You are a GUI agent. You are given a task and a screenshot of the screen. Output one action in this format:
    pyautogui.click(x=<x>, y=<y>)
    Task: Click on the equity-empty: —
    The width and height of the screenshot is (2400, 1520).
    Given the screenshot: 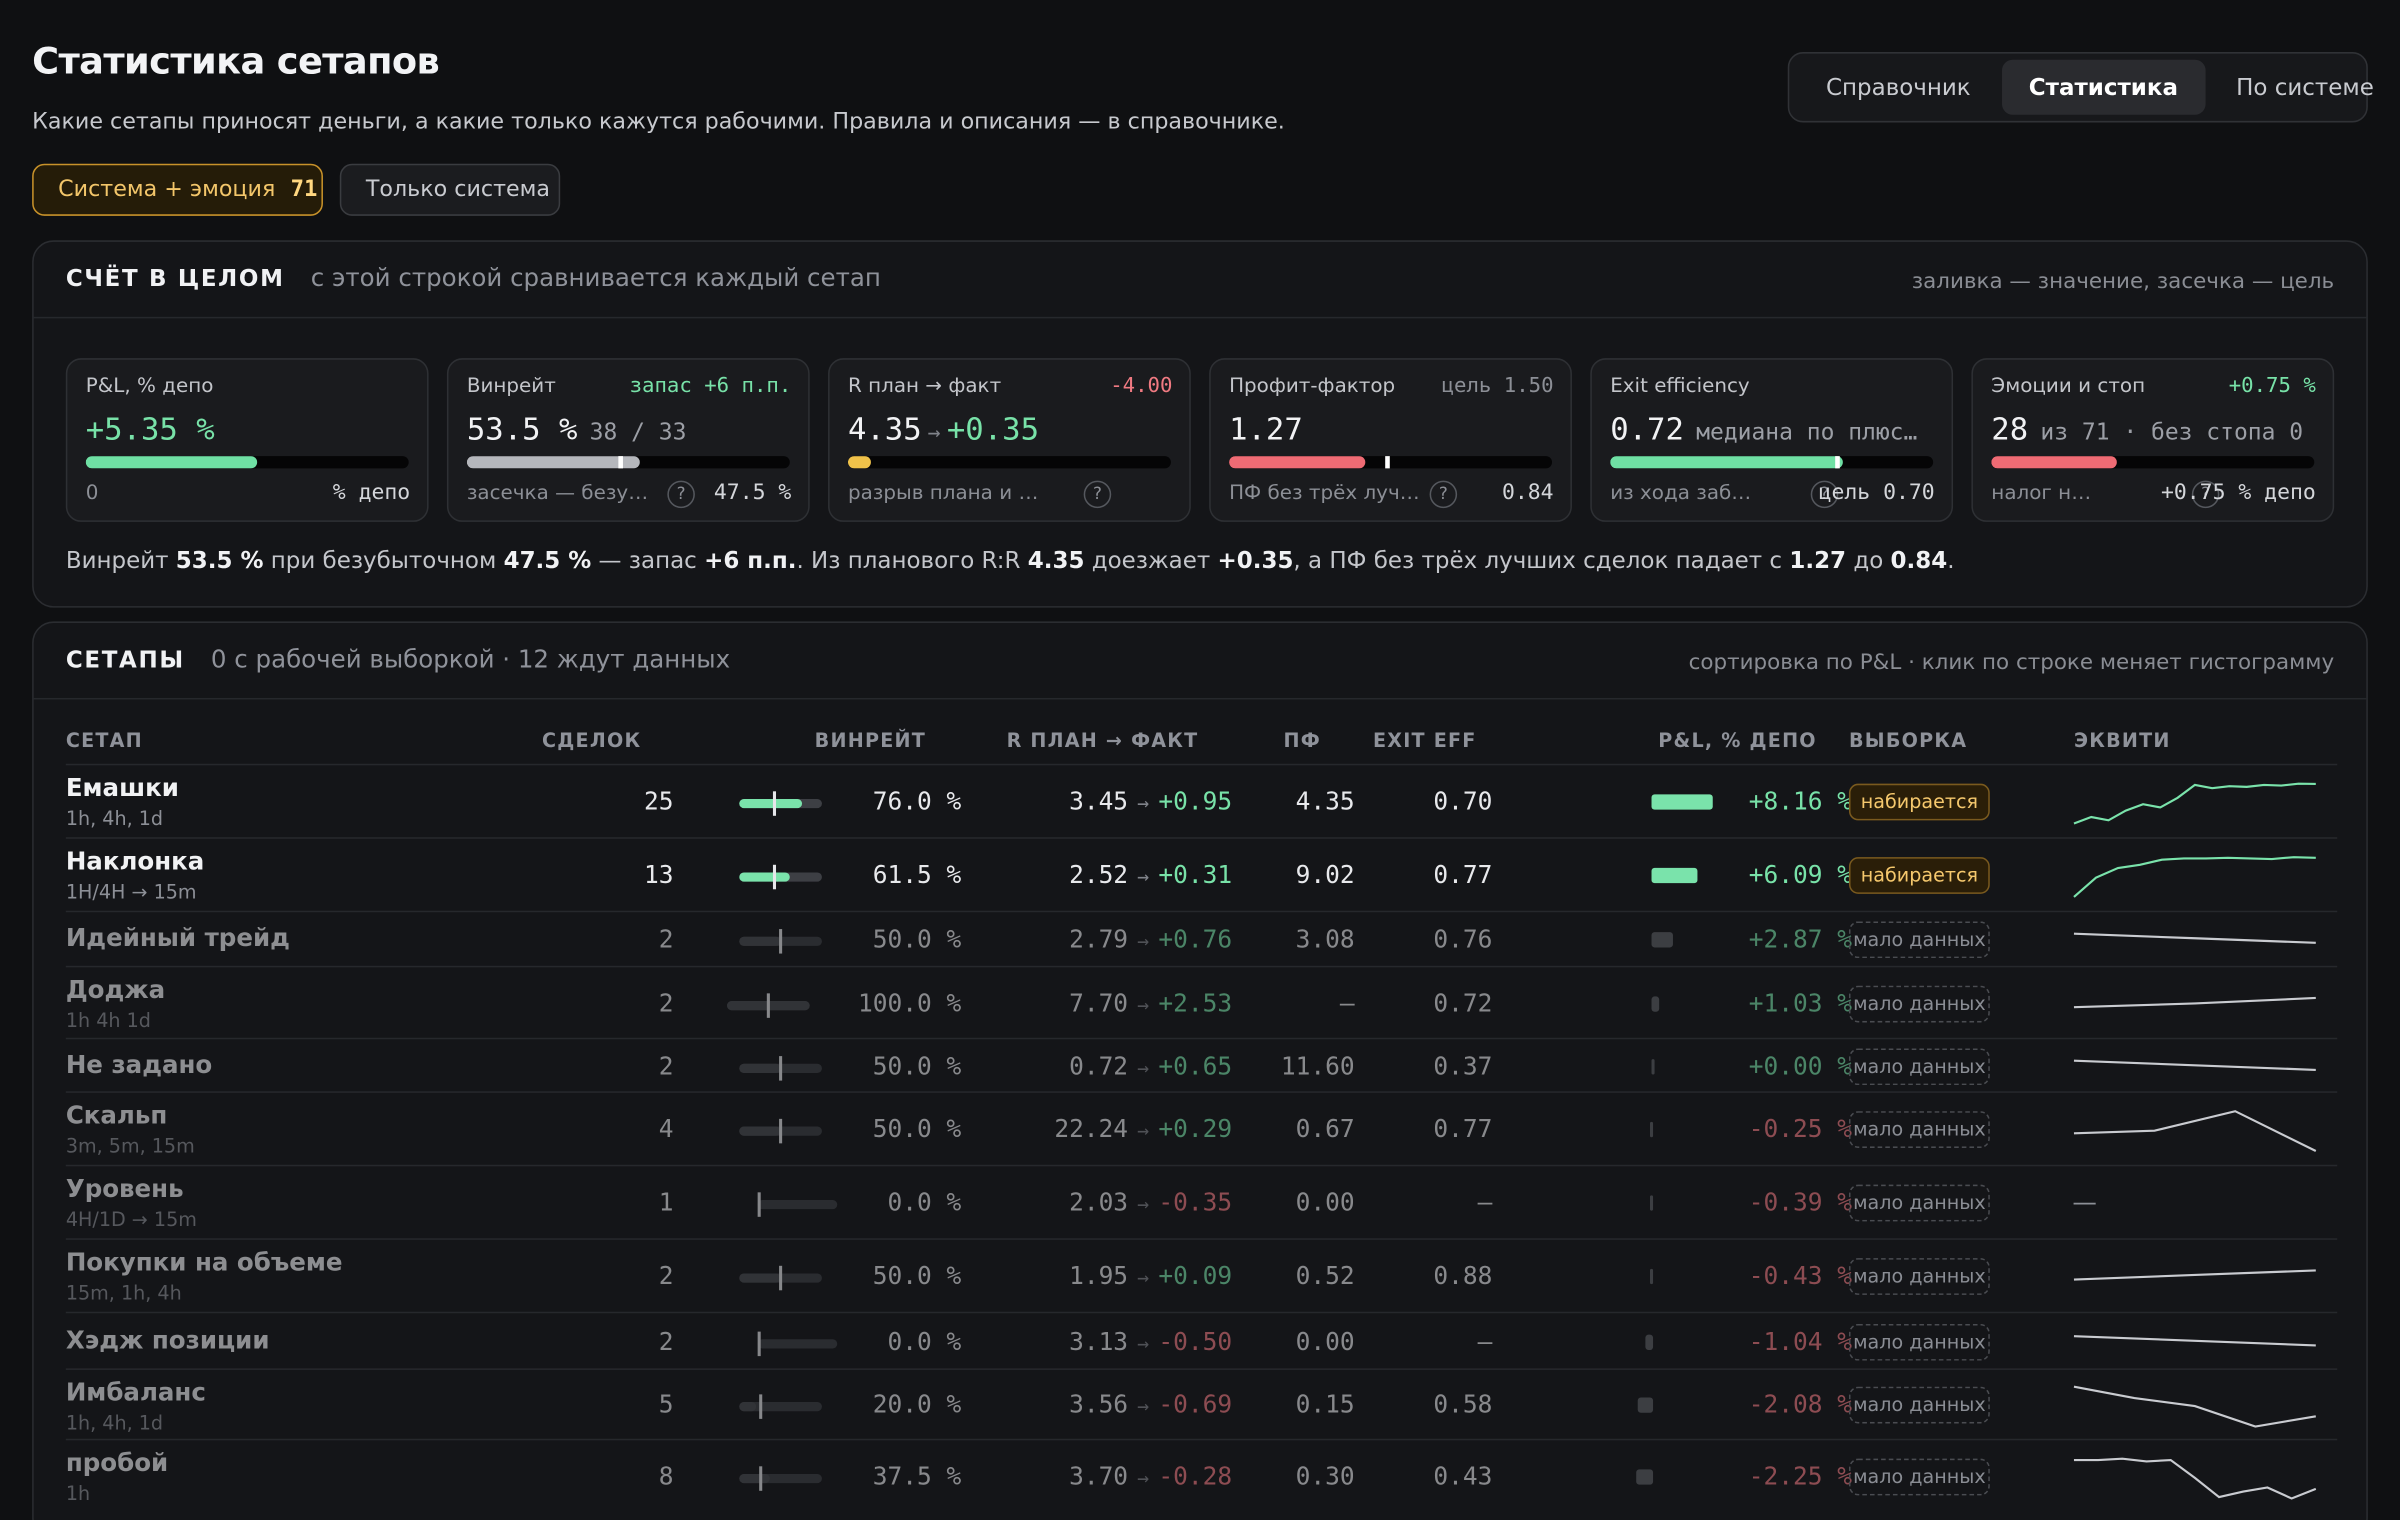 What is the action you would take?
    pyautogui.click(x=2084, y=1202)
    